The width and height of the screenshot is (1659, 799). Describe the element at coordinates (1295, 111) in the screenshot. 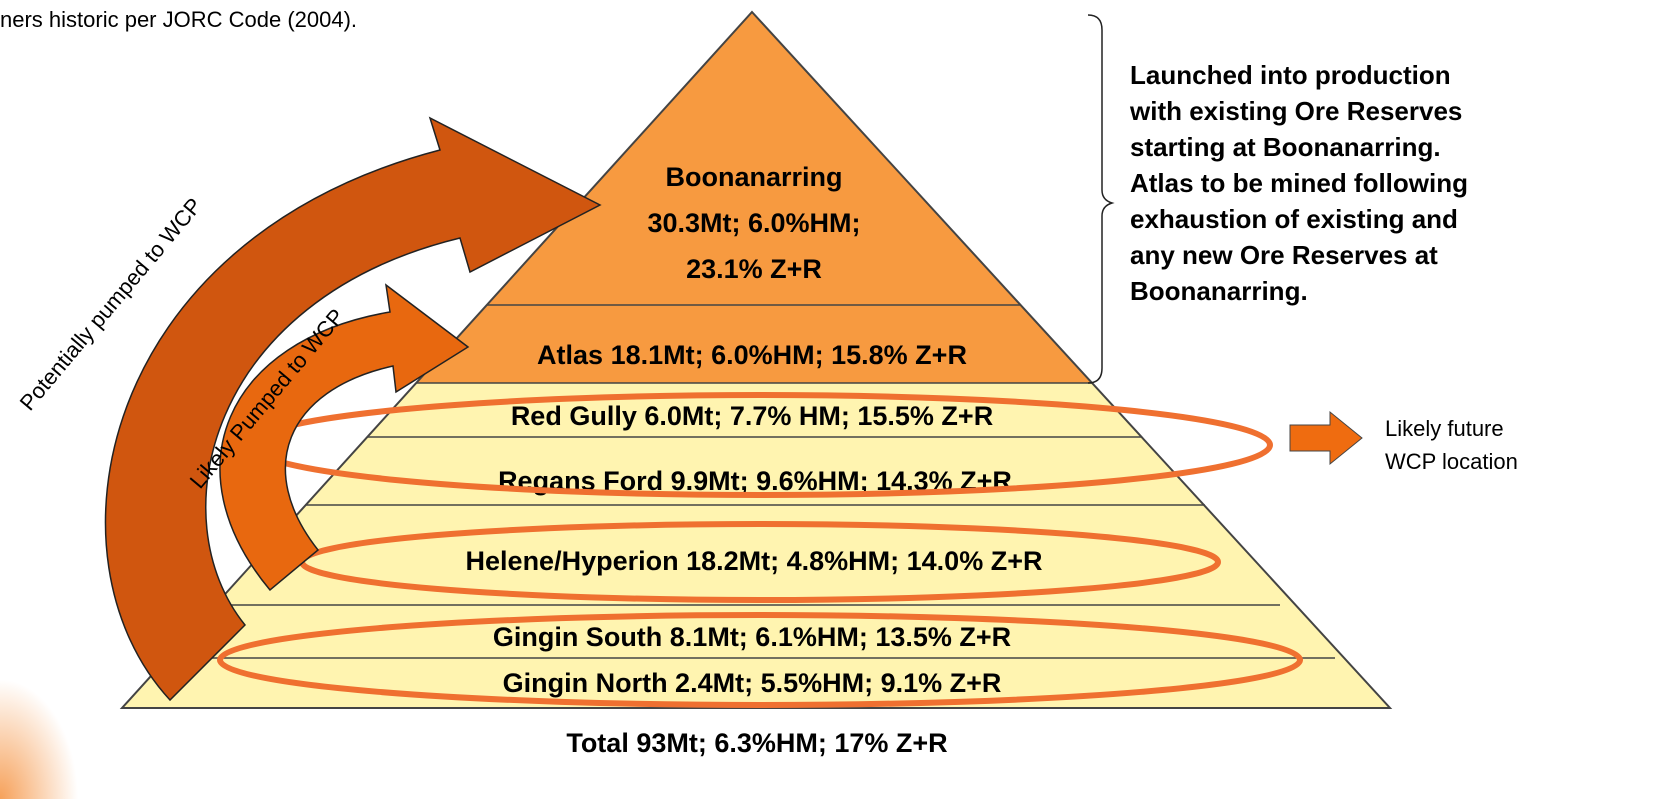

I see `callout-line: with existing Ore Reserves` at that location.